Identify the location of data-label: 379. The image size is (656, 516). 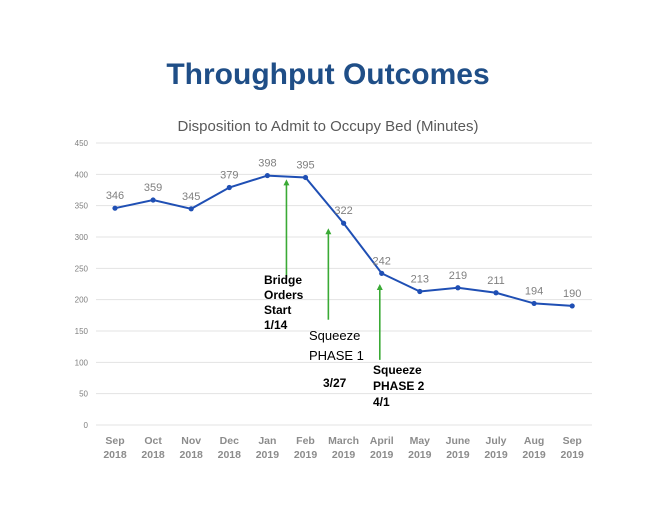
(229, 175).